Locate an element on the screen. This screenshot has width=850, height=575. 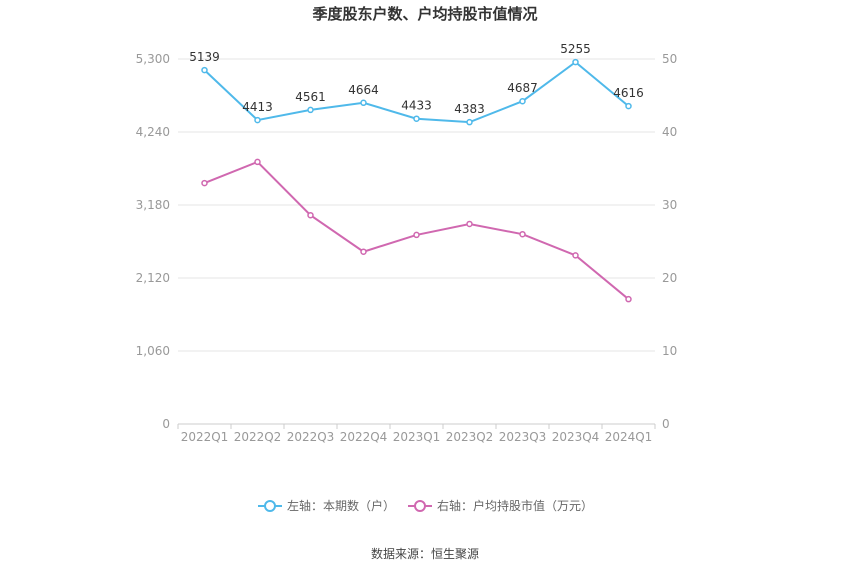
data-label: 4413 is located at coordinates (257, 107).